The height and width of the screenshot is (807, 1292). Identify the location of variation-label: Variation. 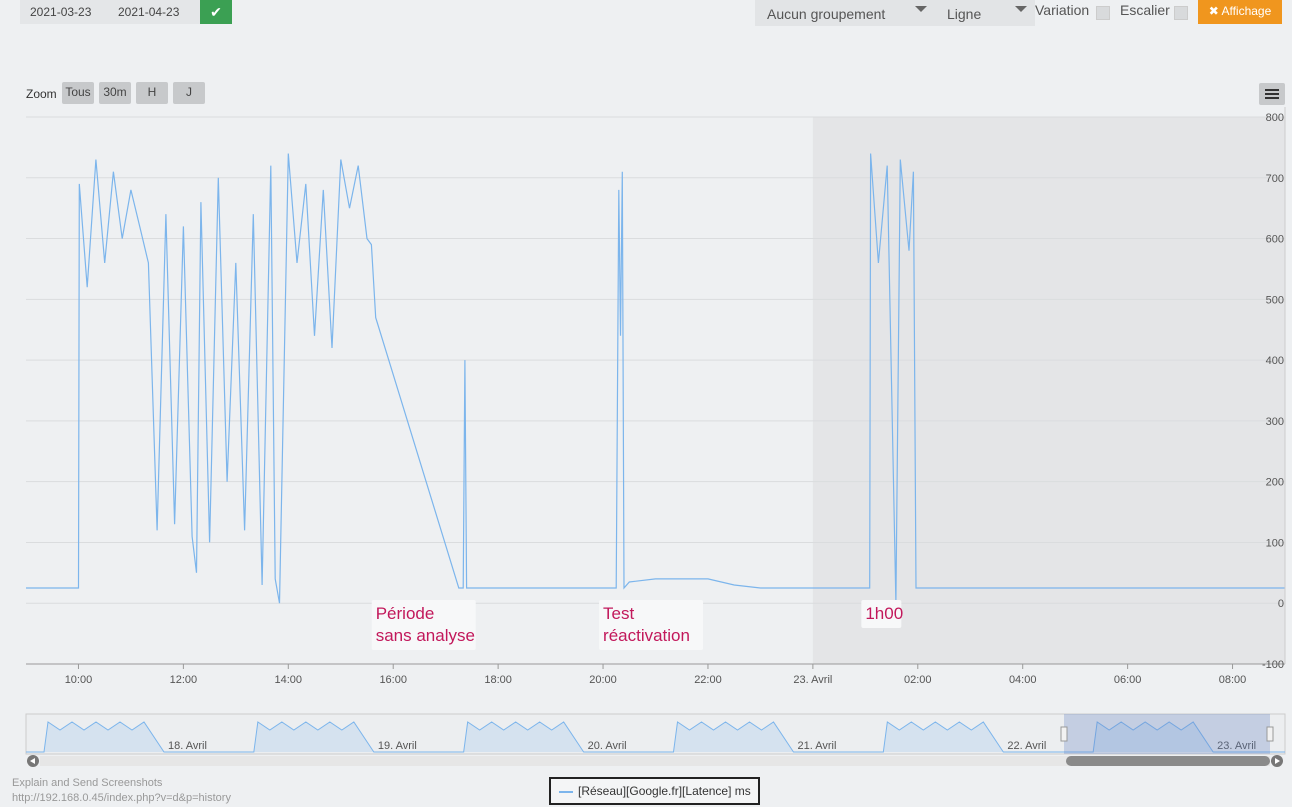
(1062, 10).